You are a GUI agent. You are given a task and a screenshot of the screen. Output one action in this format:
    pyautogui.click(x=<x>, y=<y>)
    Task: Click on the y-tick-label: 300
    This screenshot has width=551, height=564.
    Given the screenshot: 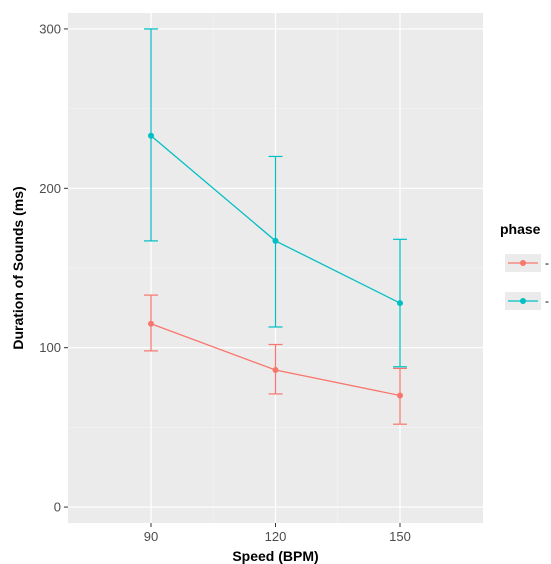 What is the action you would take?
    pyautogui.click(x=50, y=28)
    